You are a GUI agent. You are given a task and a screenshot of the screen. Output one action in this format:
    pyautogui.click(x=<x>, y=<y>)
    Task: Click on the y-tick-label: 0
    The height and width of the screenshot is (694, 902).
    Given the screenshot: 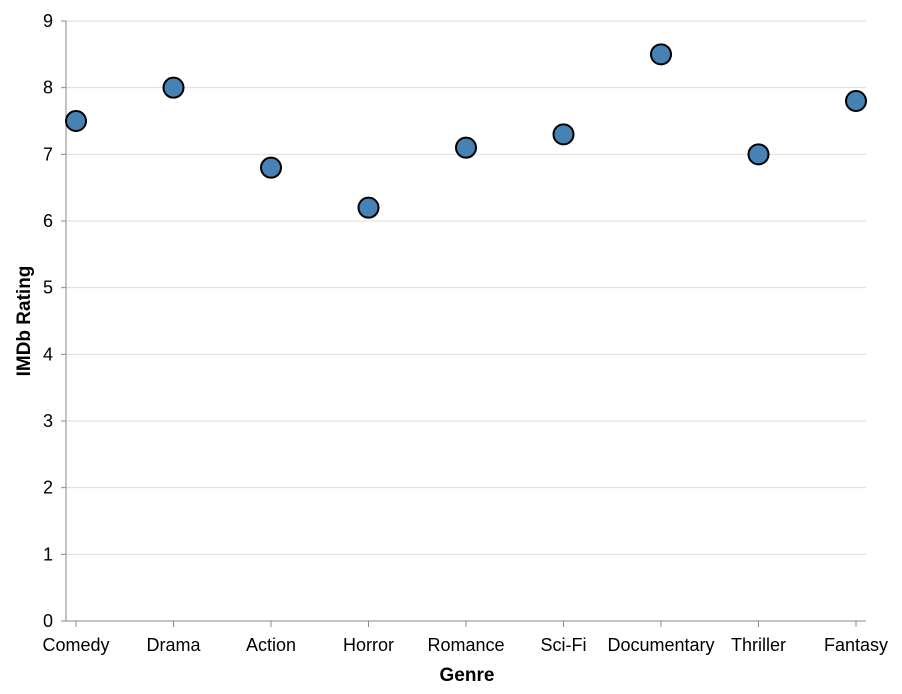 What is the action you would take?
    pyautogui.click(x=48, y=621)
    